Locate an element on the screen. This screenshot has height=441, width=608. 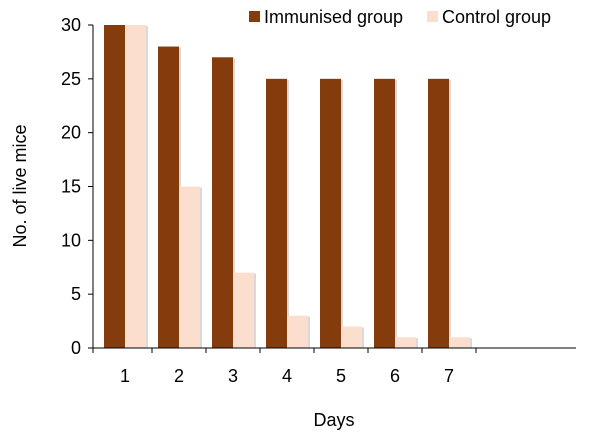
y-tick-label: 0 is located at coordinates (76, 348).